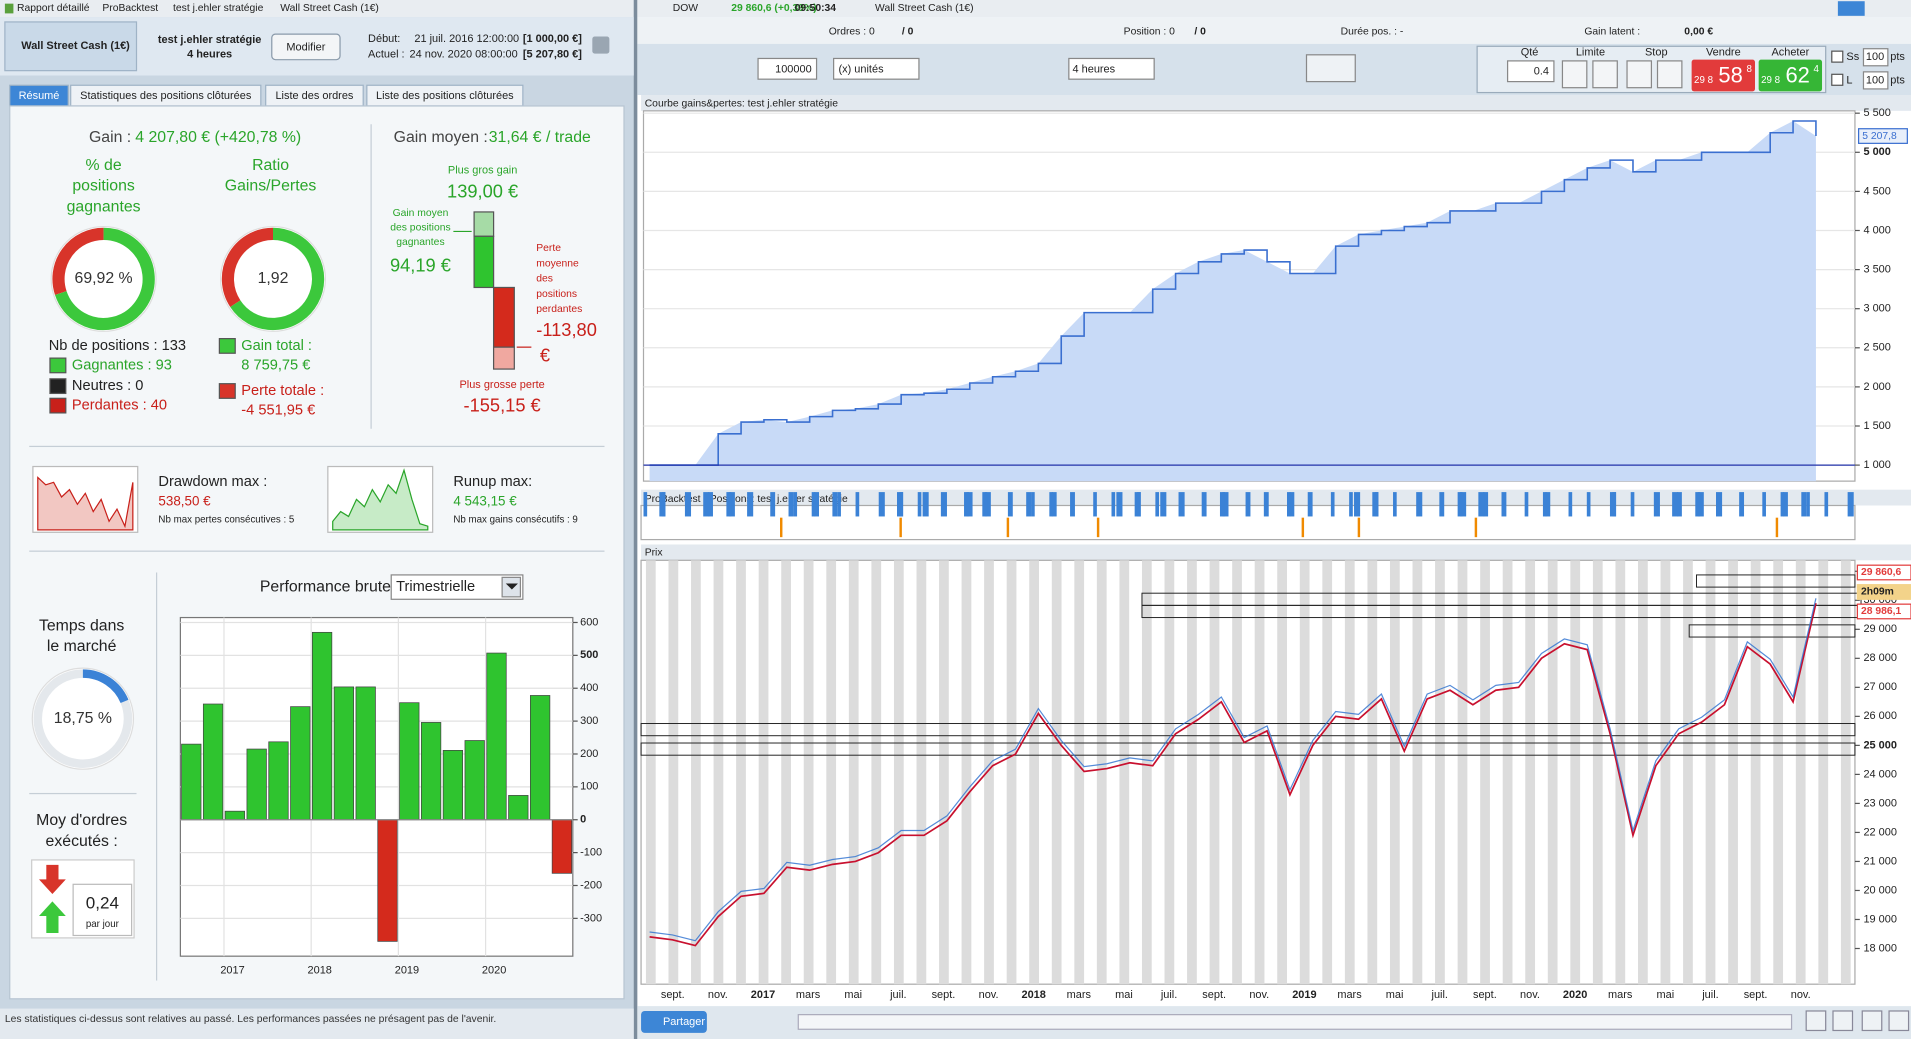  What do you see at coordinates (793, 69) in the screenshot?
I see `label: 100000` at bounding box center [793, 69].